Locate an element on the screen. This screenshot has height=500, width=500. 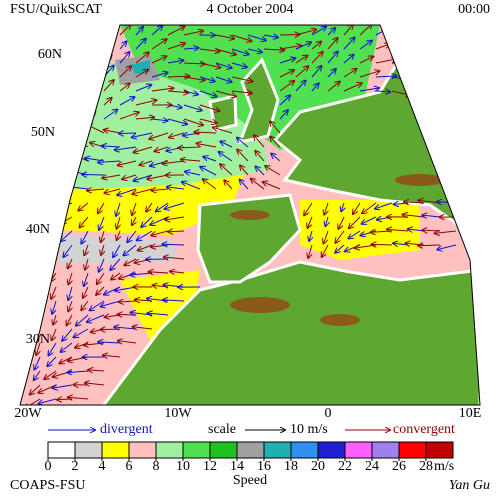
lat-label: 60N is located at coordinates (50, 54).